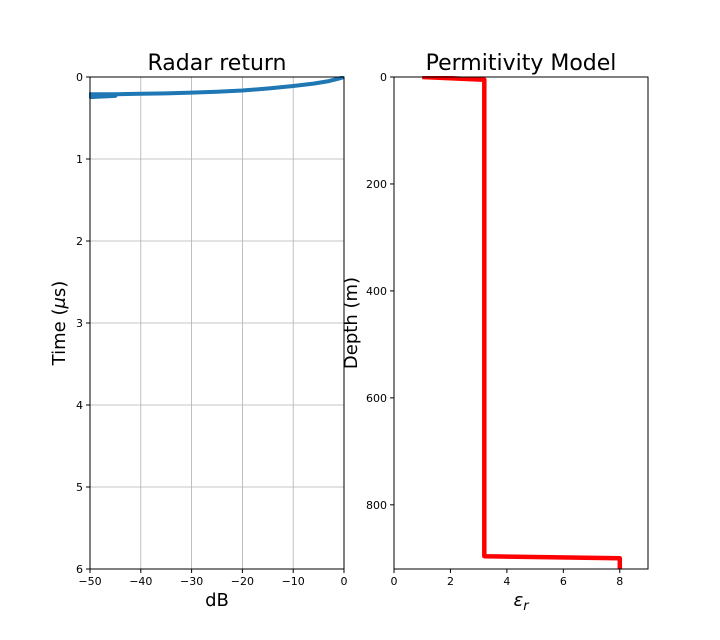  I want to click on radar-return-x-label: dB, so click(217, 600).